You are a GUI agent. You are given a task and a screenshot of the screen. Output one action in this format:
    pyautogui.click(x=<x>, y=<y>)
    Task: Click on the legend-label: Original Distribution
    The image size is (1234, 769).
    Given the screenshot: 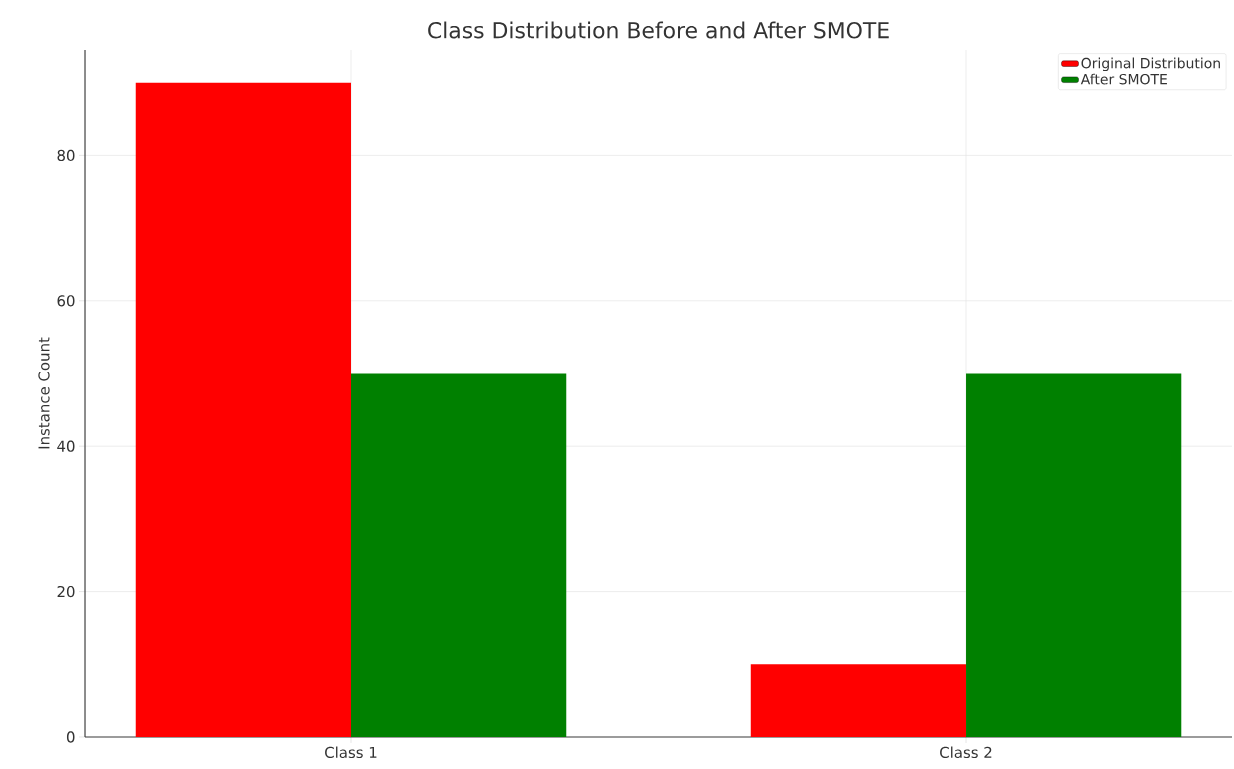 What is the action you would take?
    pyautogui.click(x=1150, y=64)
    